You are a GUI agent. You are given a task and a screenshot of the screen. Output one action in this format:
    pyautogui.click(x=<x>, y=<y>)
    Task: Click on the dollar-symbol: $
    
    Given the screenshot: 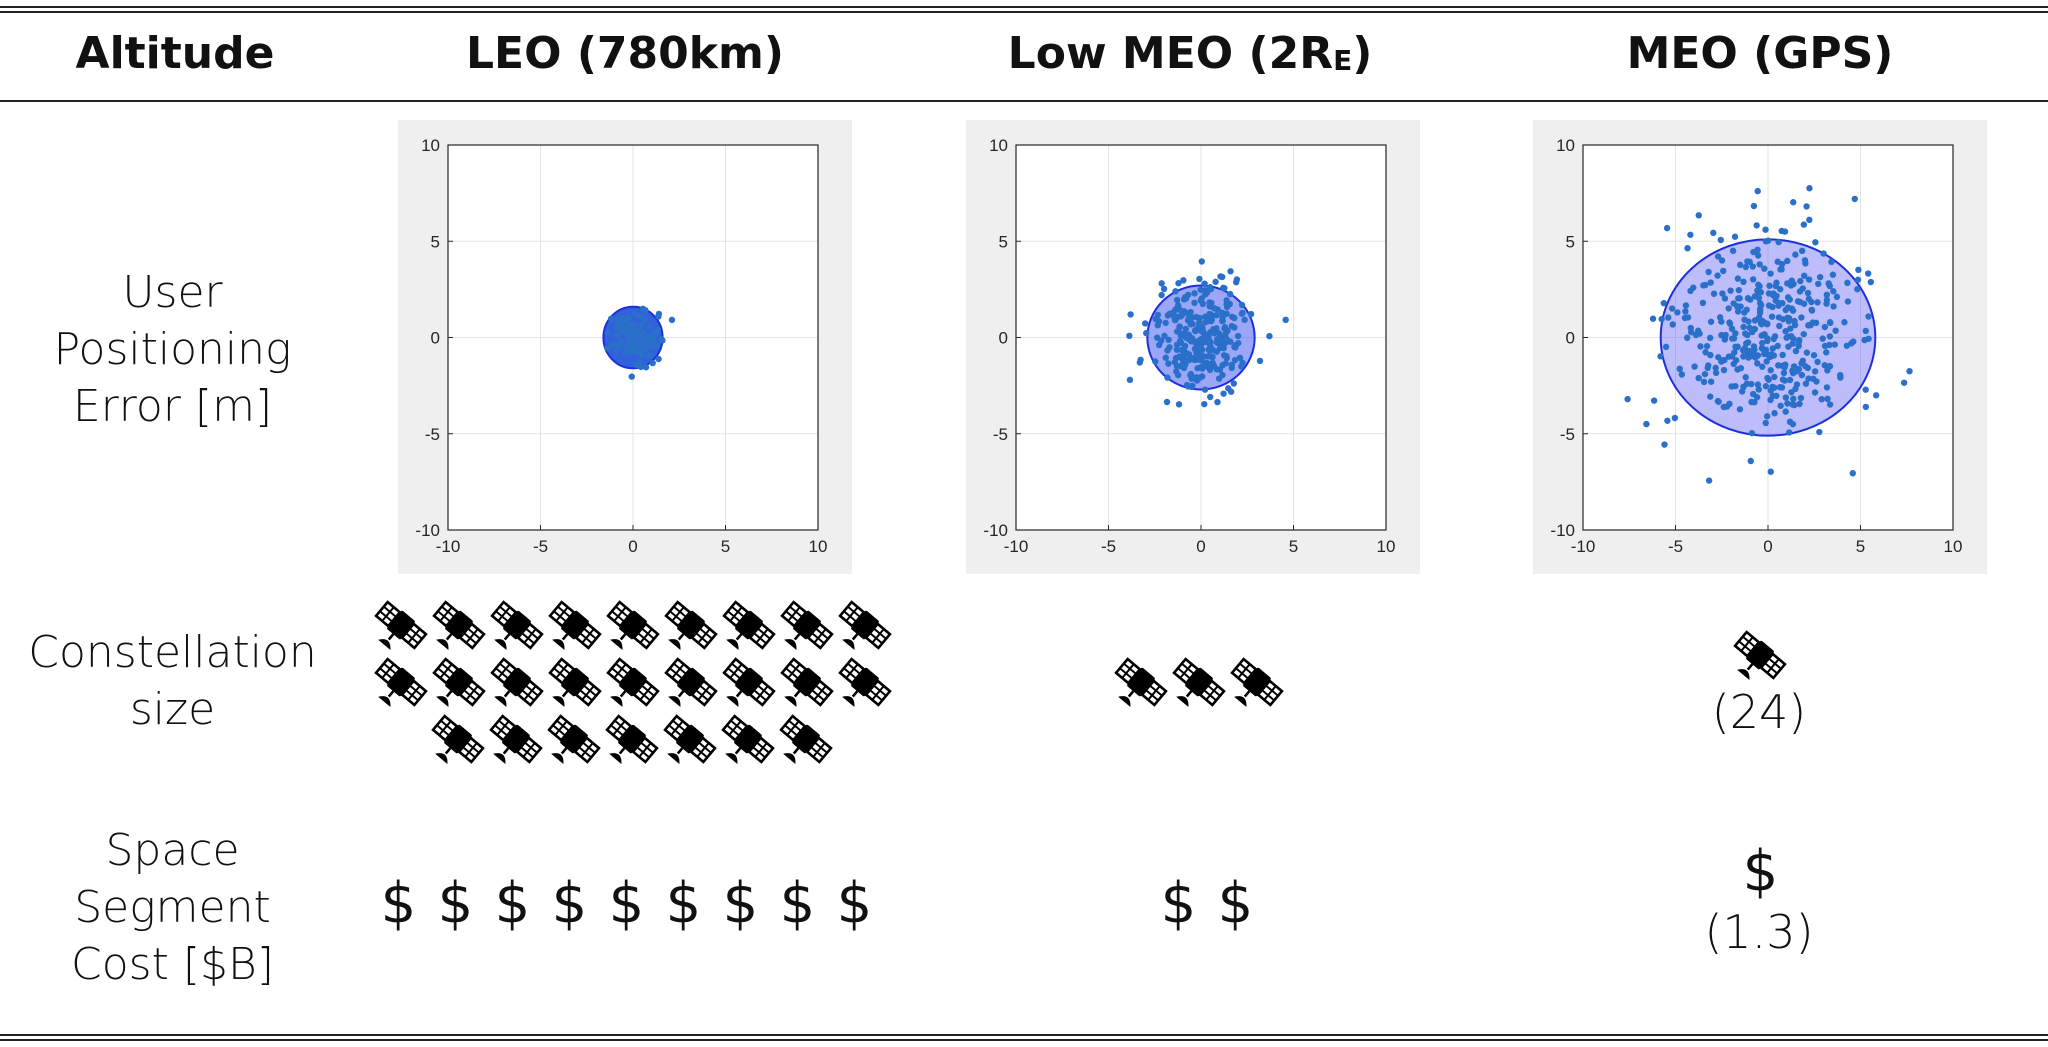 What is the action you would take?
    pyautogui.click(x=455, y=903)
    